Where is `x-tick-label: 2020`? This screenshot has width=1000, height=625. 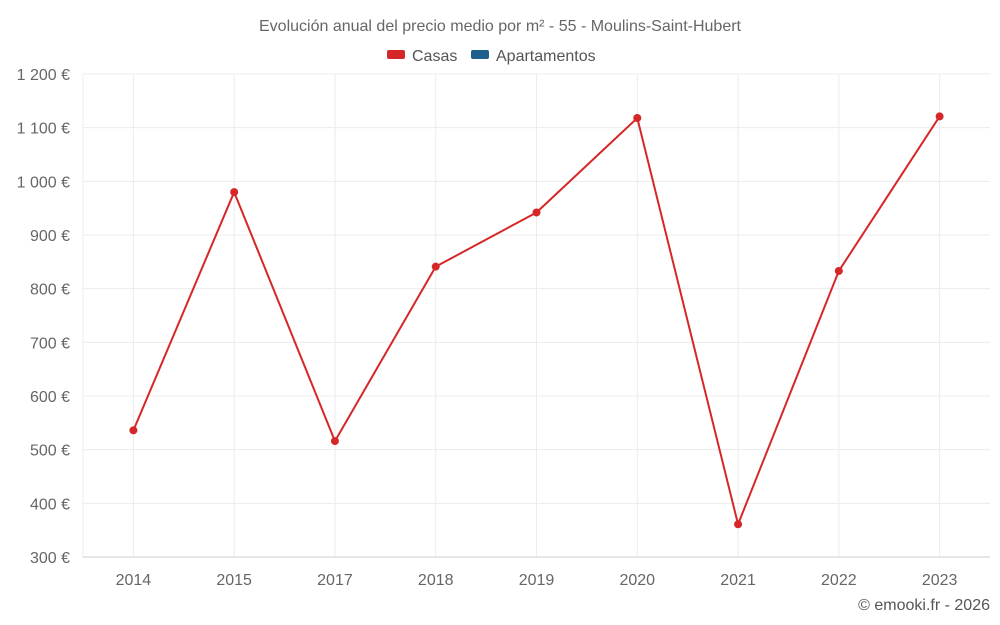
x-tick-label: 2020 is located at coordinates (637, 580).